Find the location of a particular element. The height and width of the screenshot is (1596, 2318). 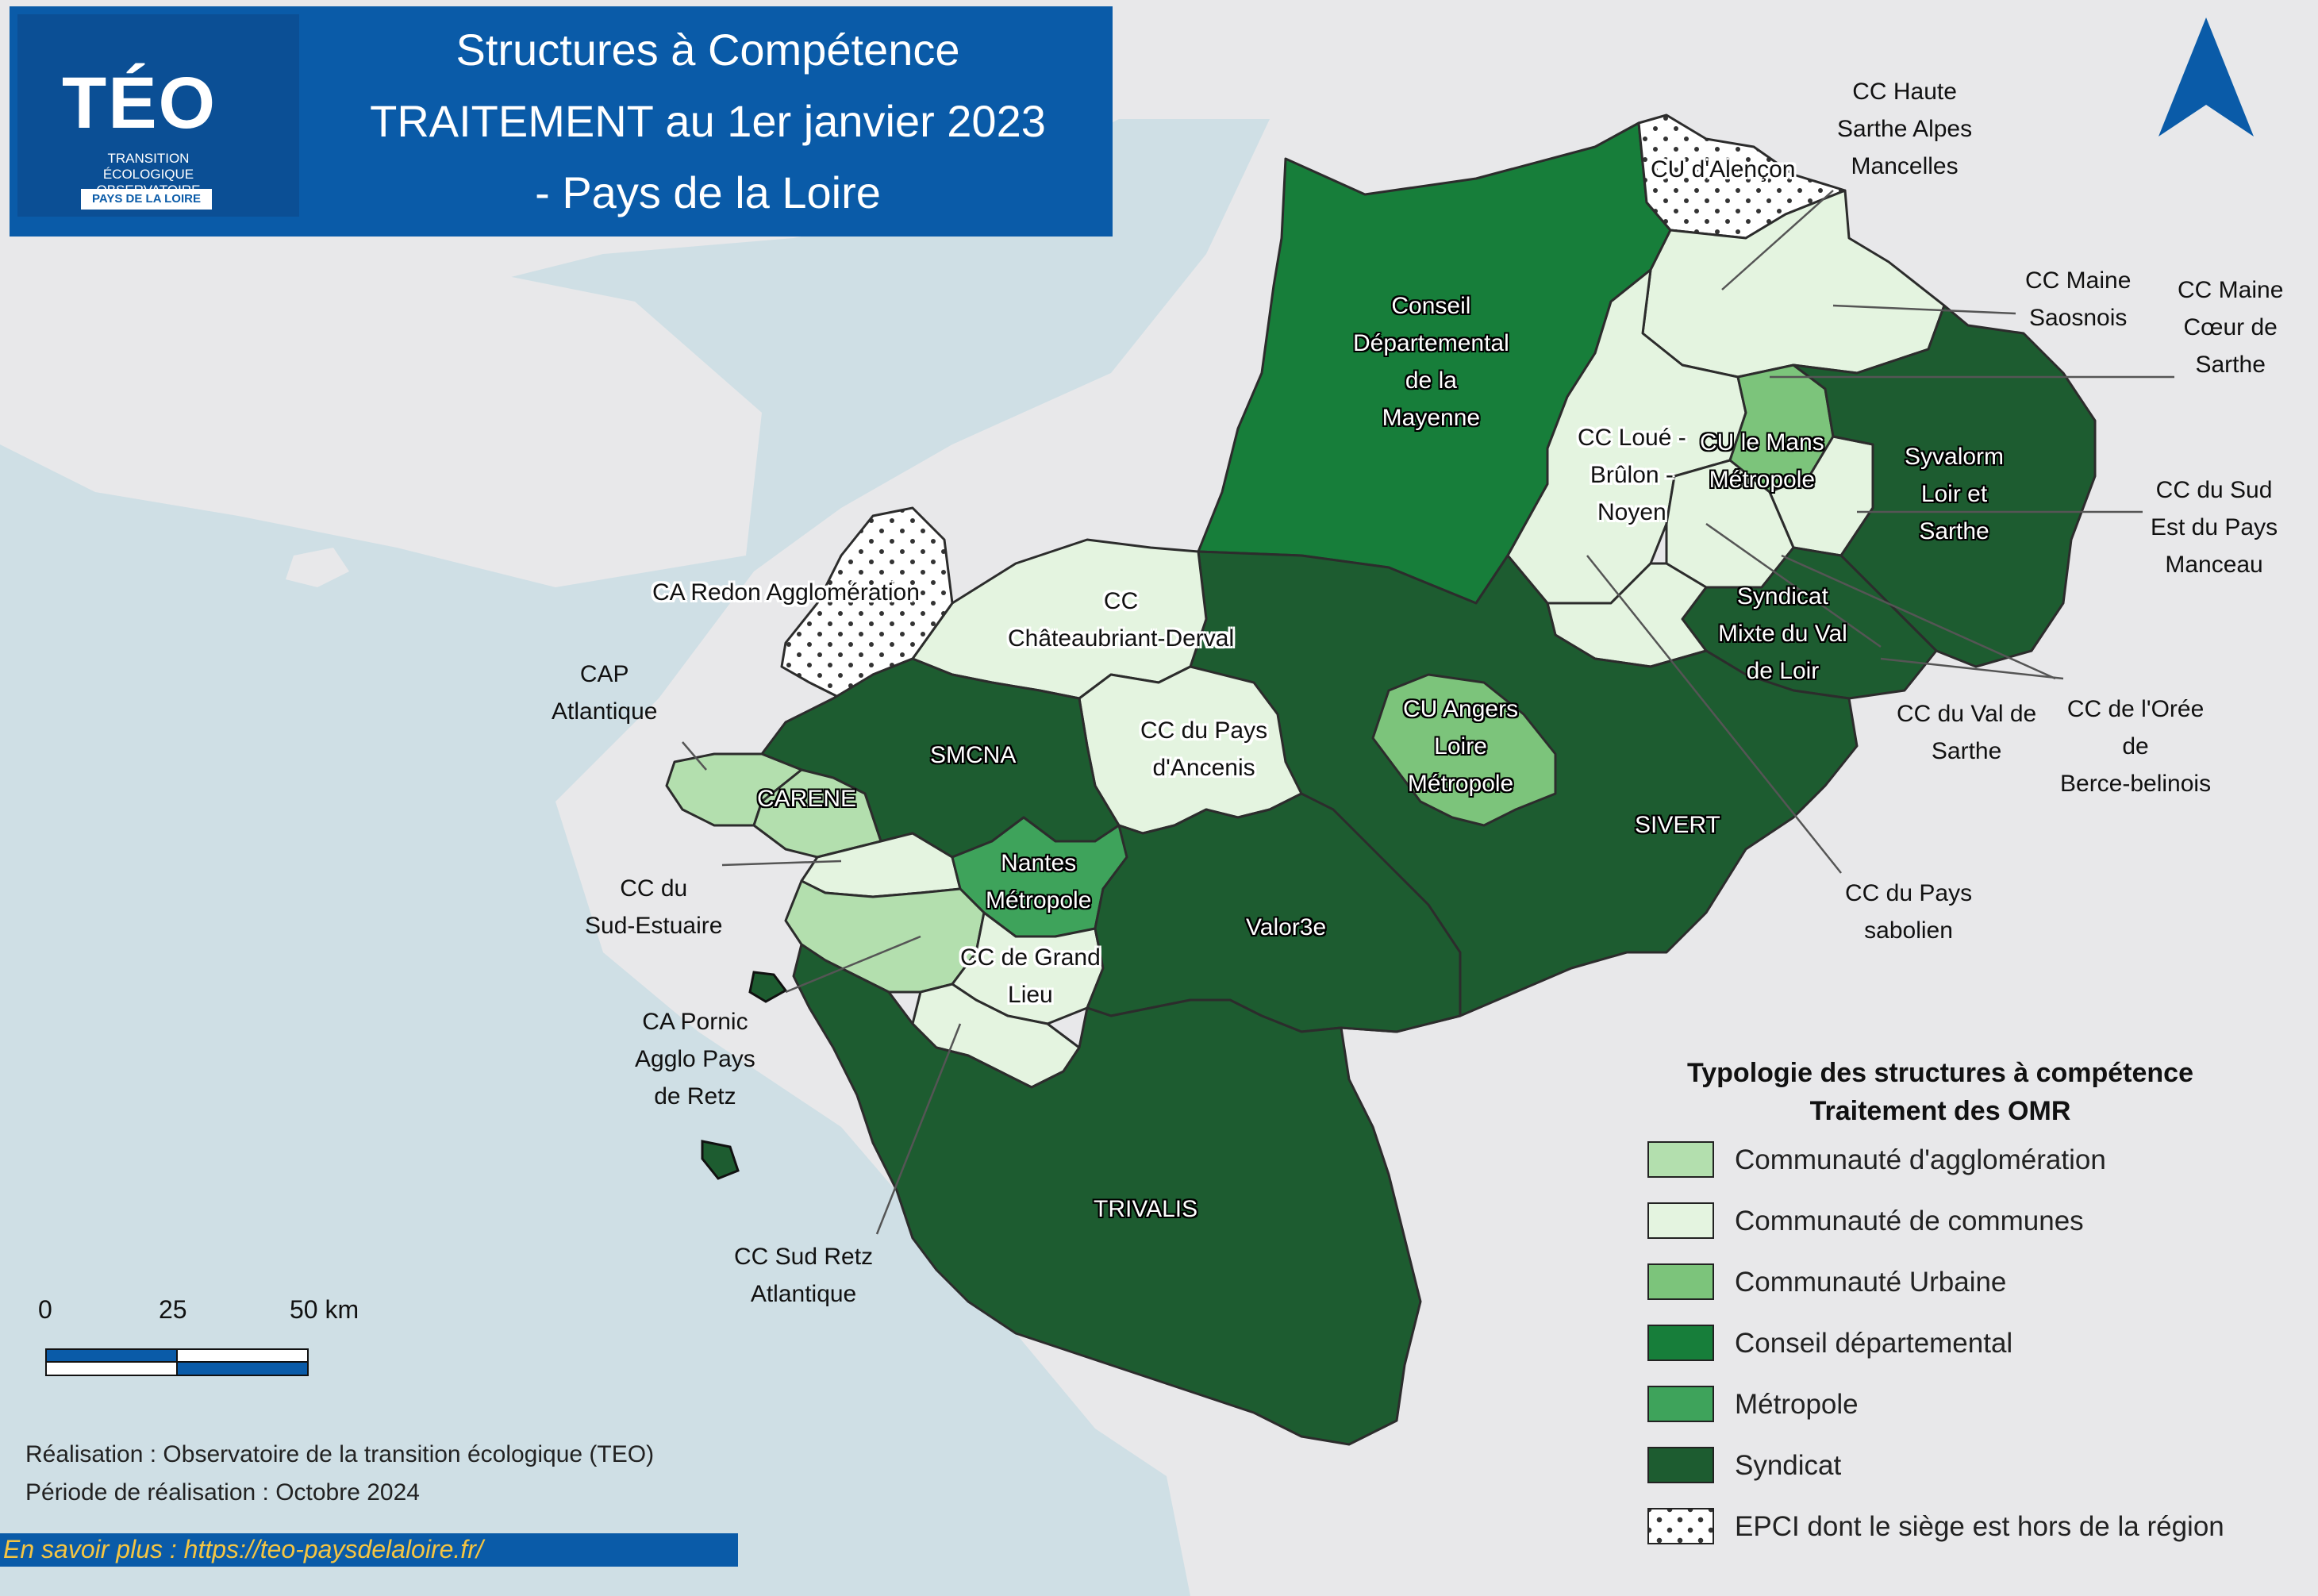

label-cu-angers: CU Angers Loire Métropole is located at coordinates (1461, 746).